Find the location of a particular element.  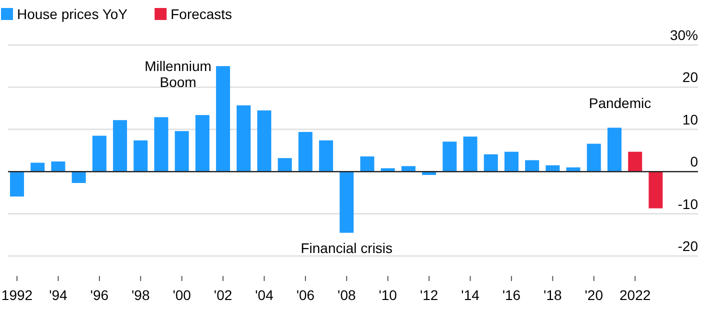

annotation: Pandemic is located at coordinates (620, 103).